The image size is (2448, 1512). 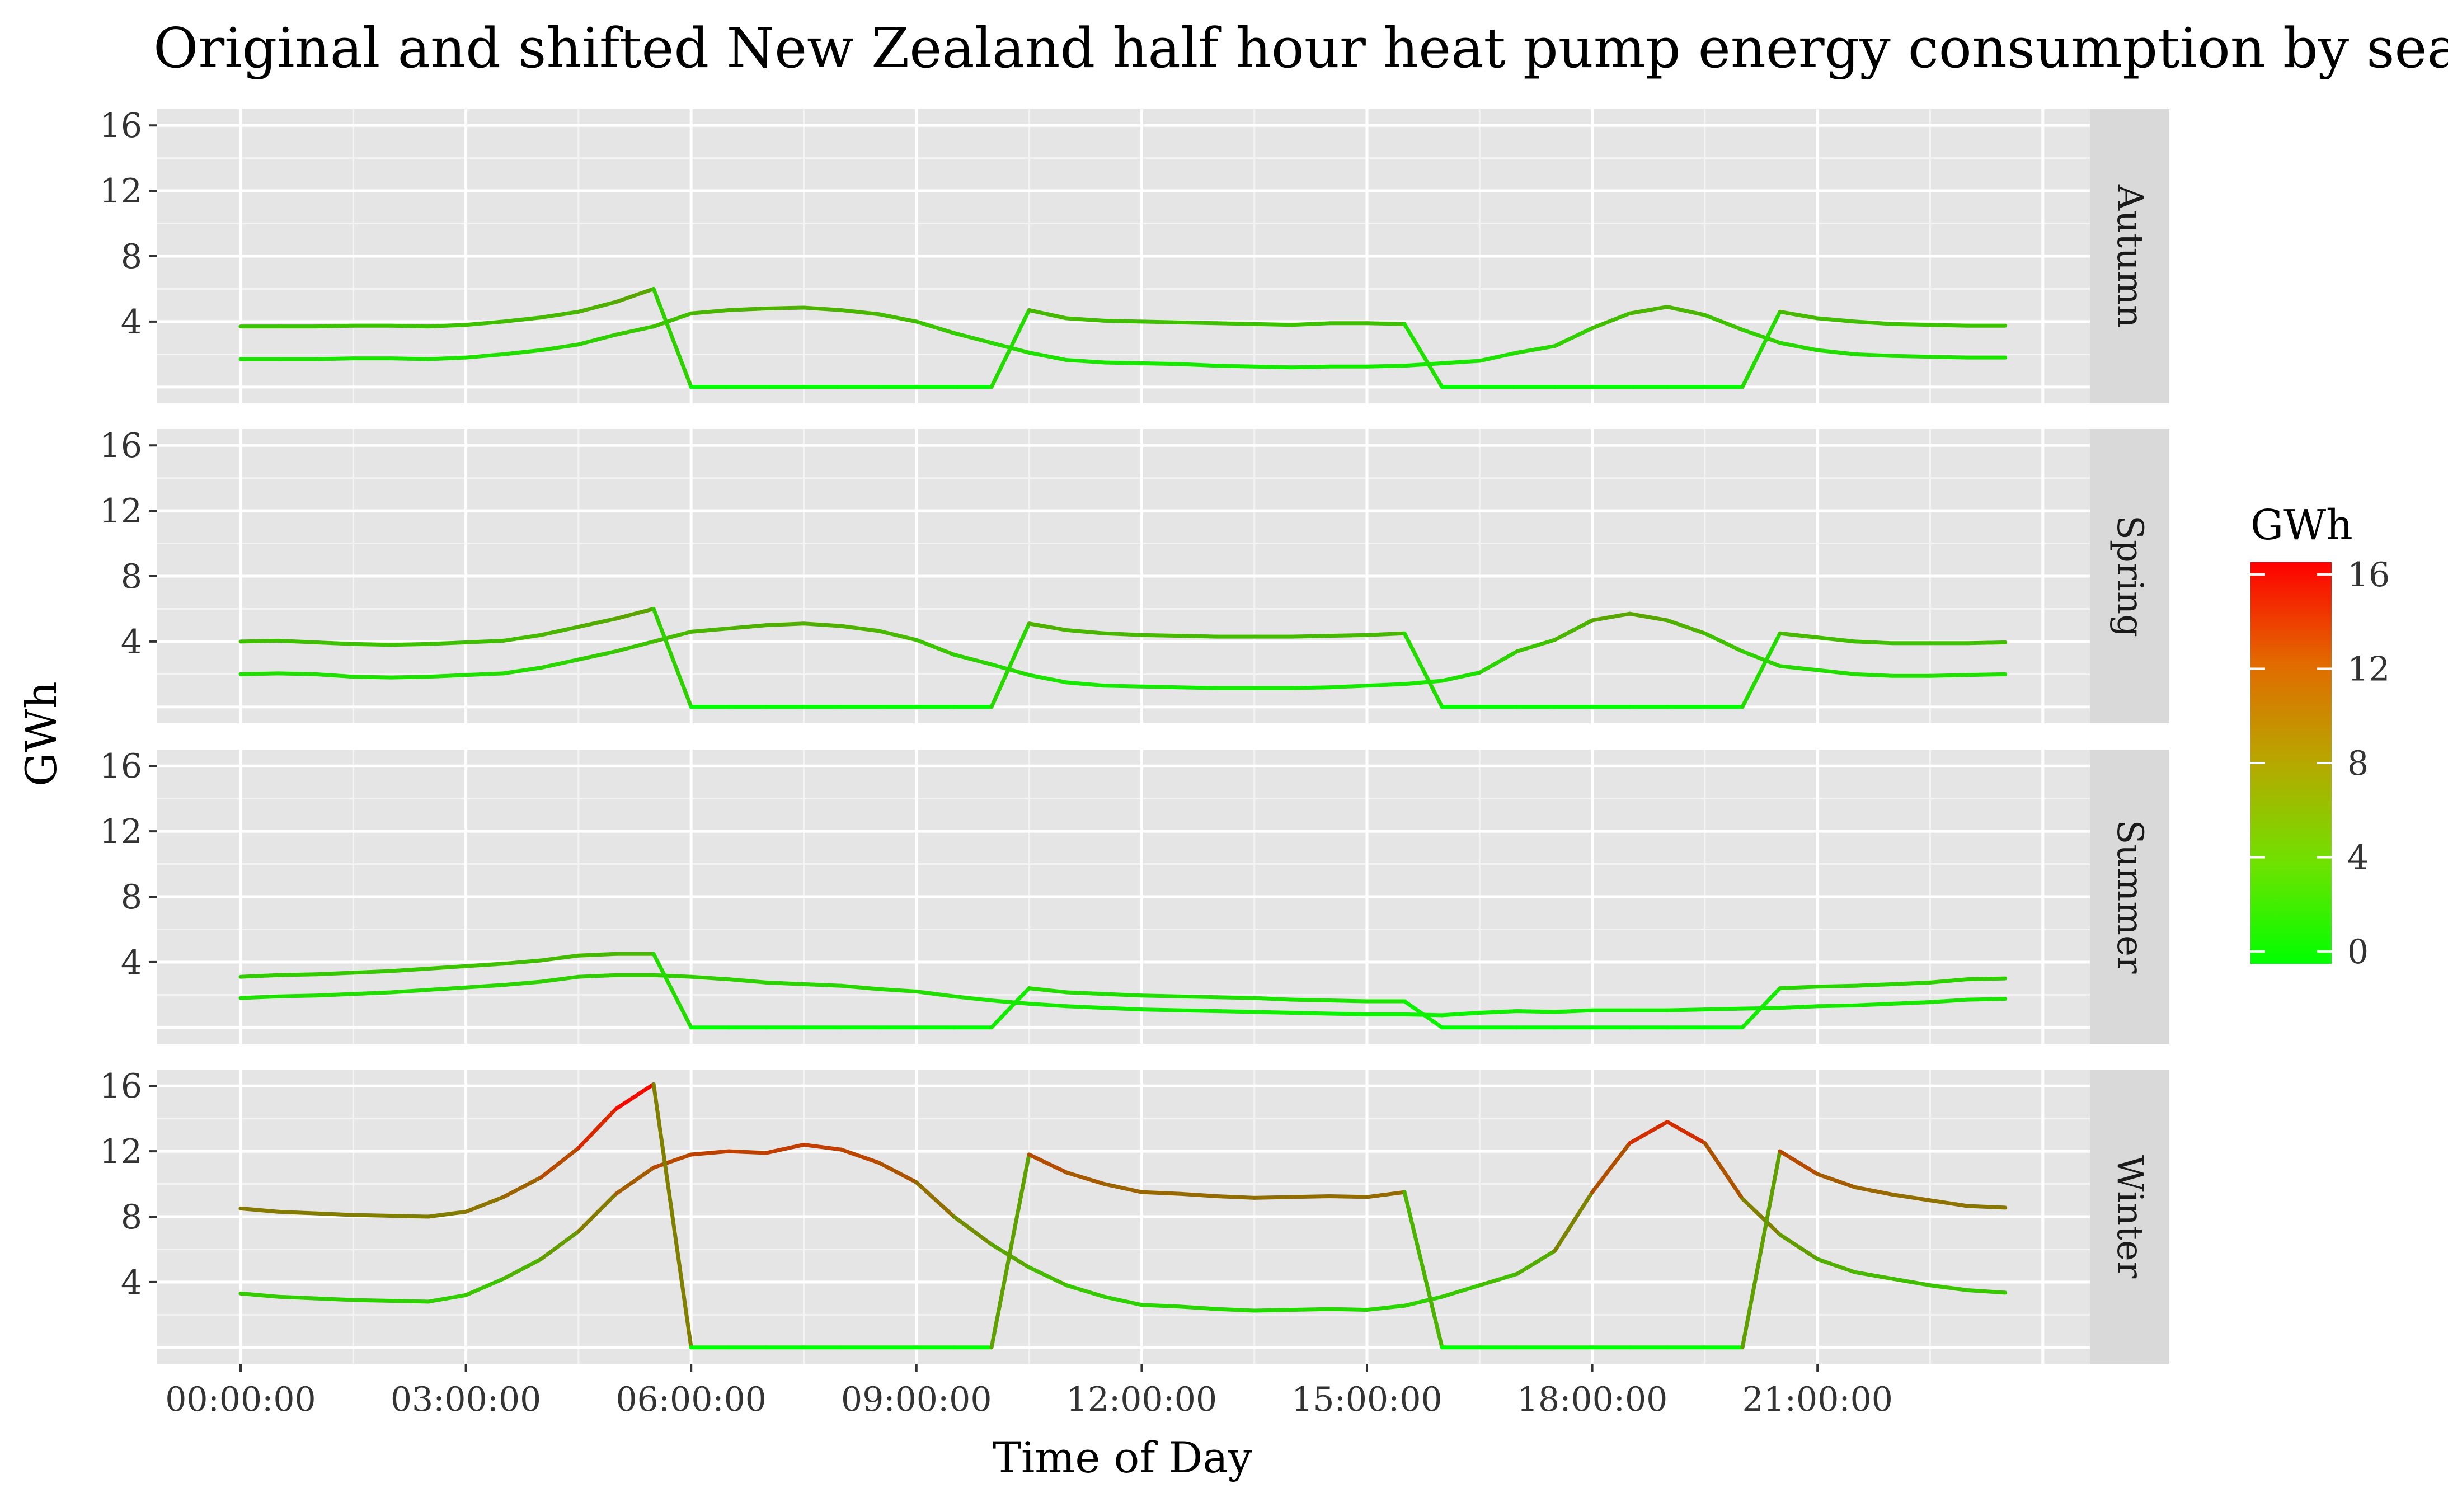 I want to click on facet-strip-label: Summer, so click(x=2129, y=897).